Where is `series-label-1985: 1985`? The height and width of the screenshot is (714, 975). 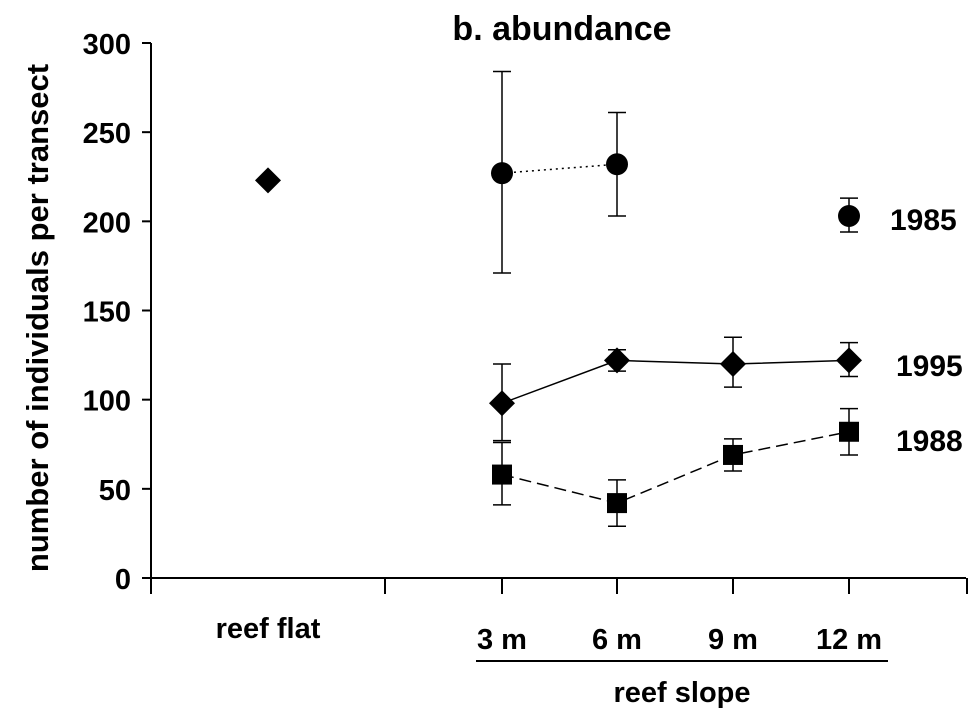 series-label-1985: 1985 is located at coordinates (923, 220).